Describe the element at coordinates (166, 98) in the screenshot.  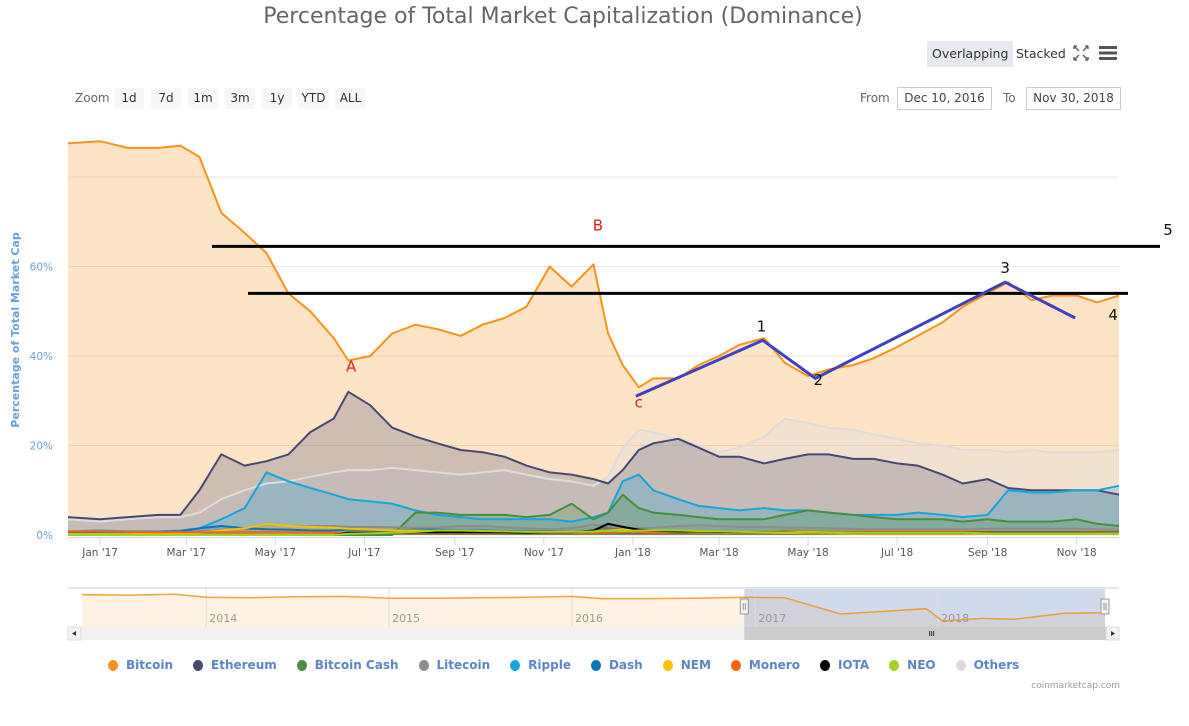
I see `zoom-7d-button: 7d` at that location.